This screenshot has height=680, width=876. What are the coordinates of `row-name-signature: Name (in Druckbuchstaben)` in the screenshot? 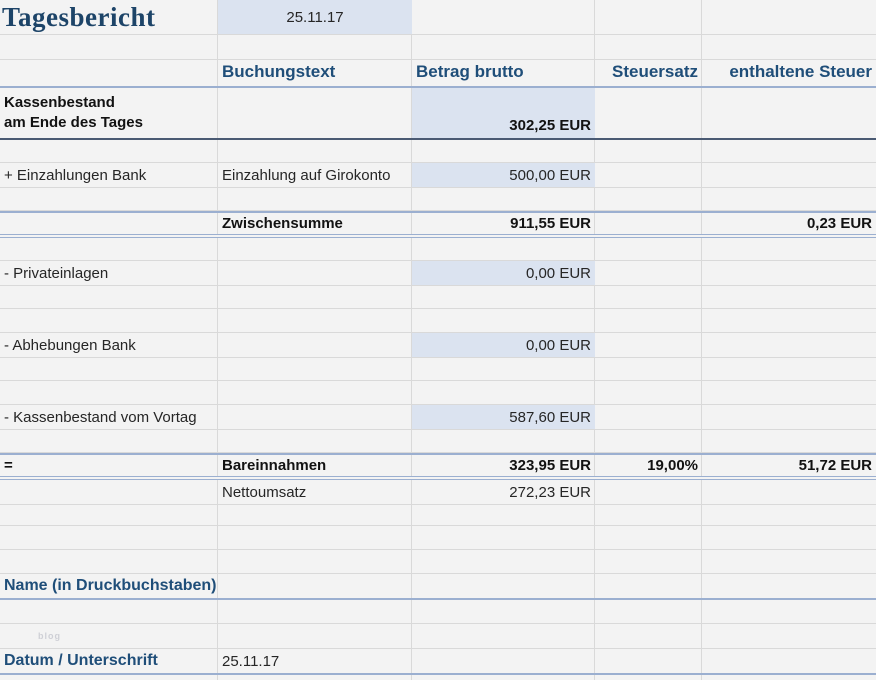 It's located at (438, 587).